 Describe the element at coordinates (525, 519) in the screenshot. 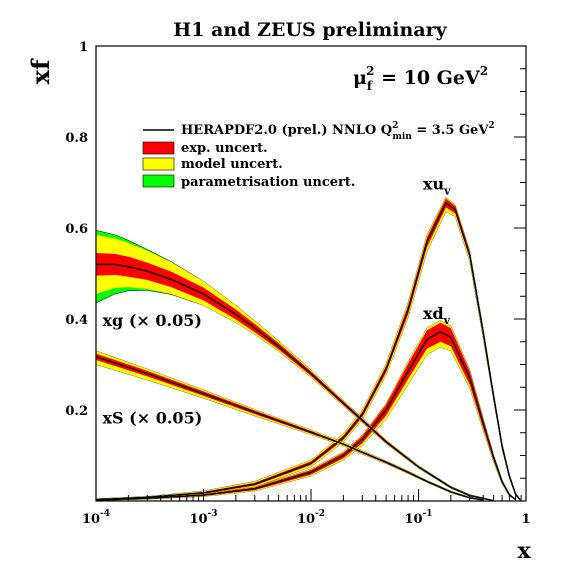

I see `x-tick-label: 1` at that location.